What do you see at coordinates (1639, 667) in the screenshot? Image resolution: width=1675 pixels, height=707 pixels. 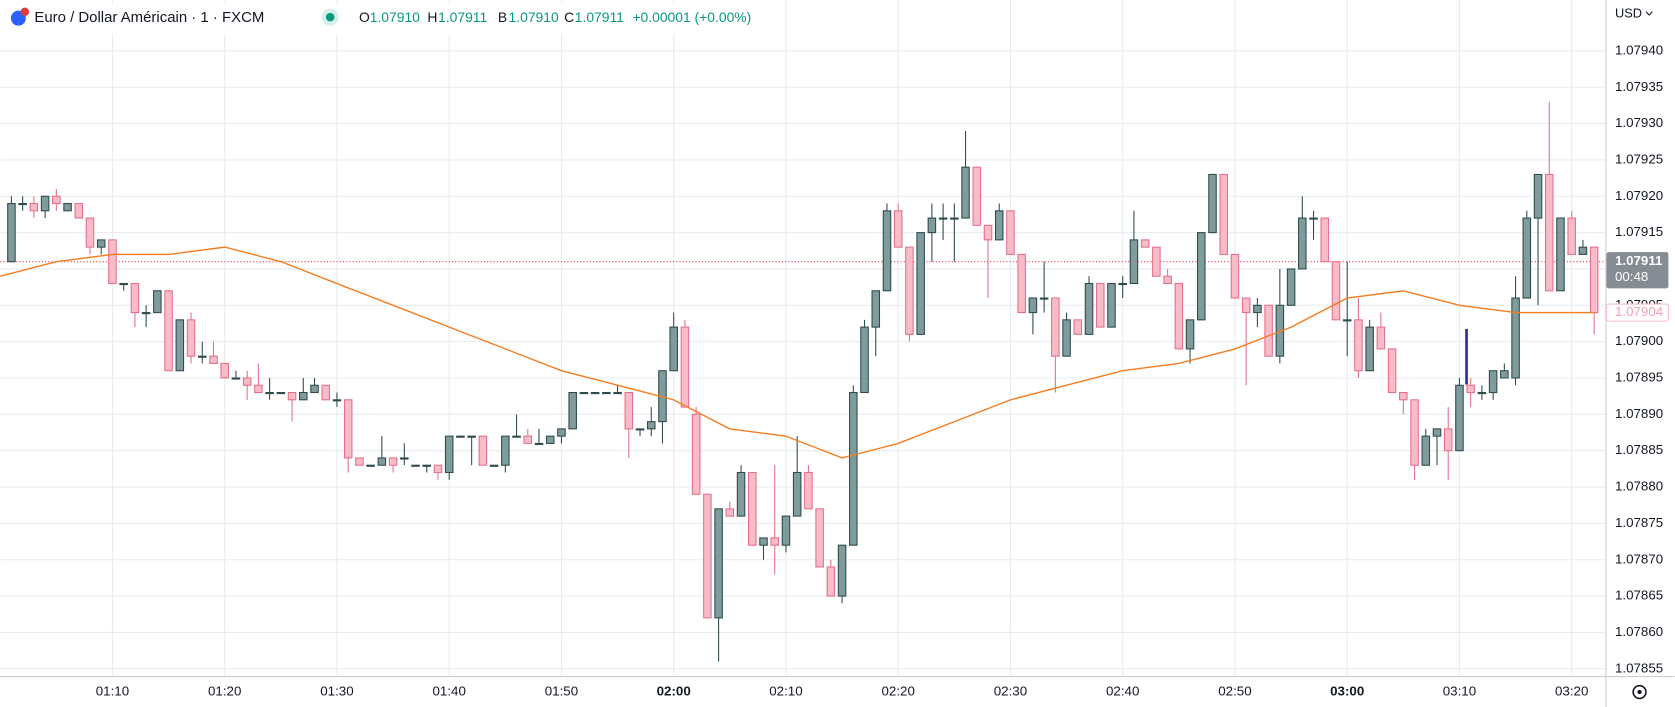 I see `y-tick-label: 1.07855` at bounding box center [1639, 667].